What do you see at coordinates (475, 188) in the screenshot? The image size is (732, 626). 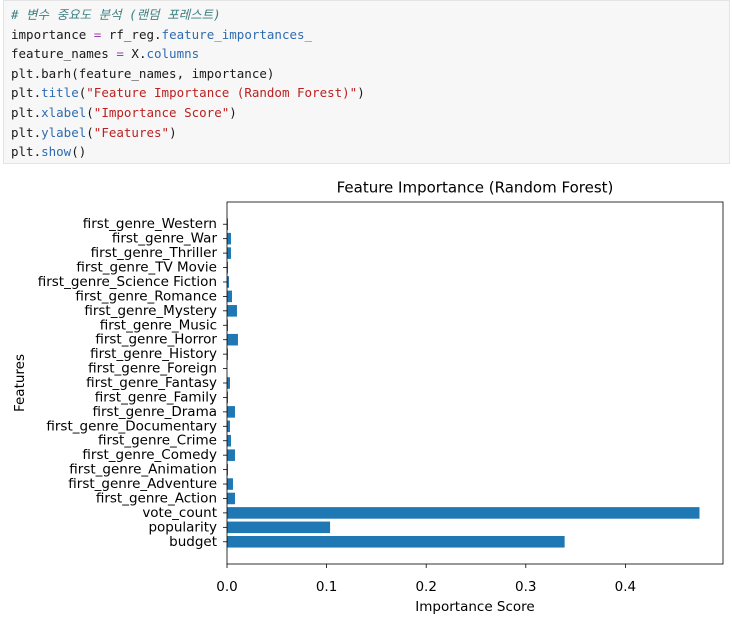 I see `chart-title: Feature Importance (Random Forest)` at bounding box center [475, 188].